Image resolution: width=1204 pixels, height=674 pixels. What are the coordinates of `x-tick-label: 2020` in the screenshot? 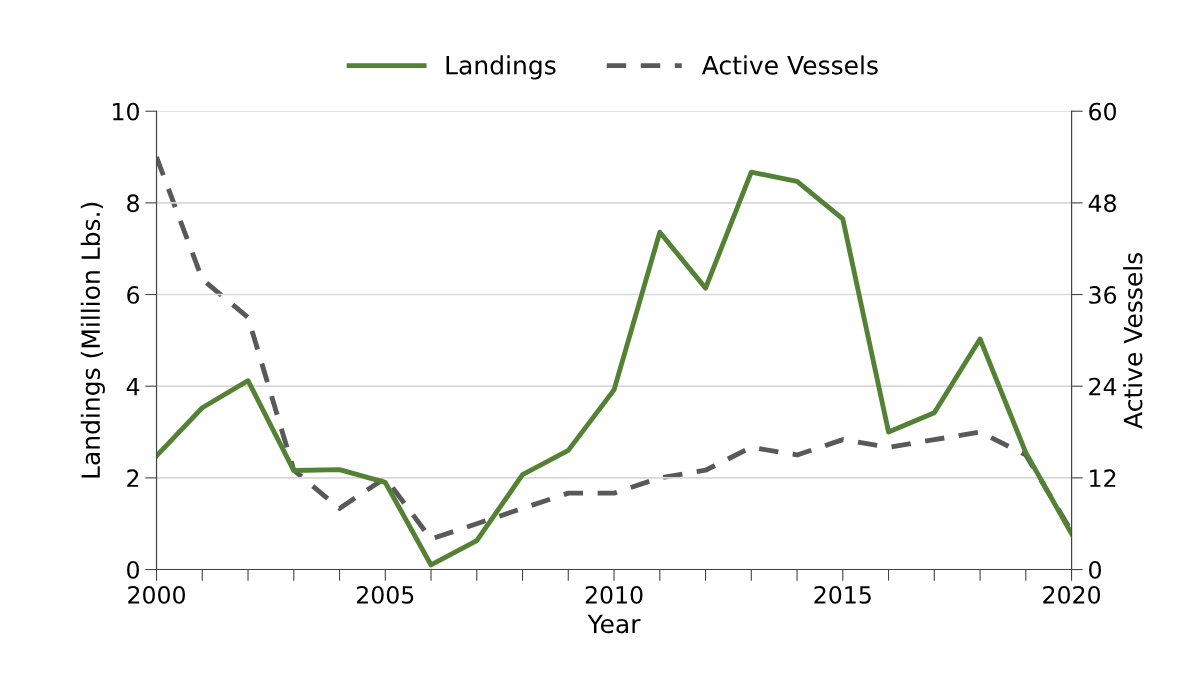 It's located at (1072, 594).